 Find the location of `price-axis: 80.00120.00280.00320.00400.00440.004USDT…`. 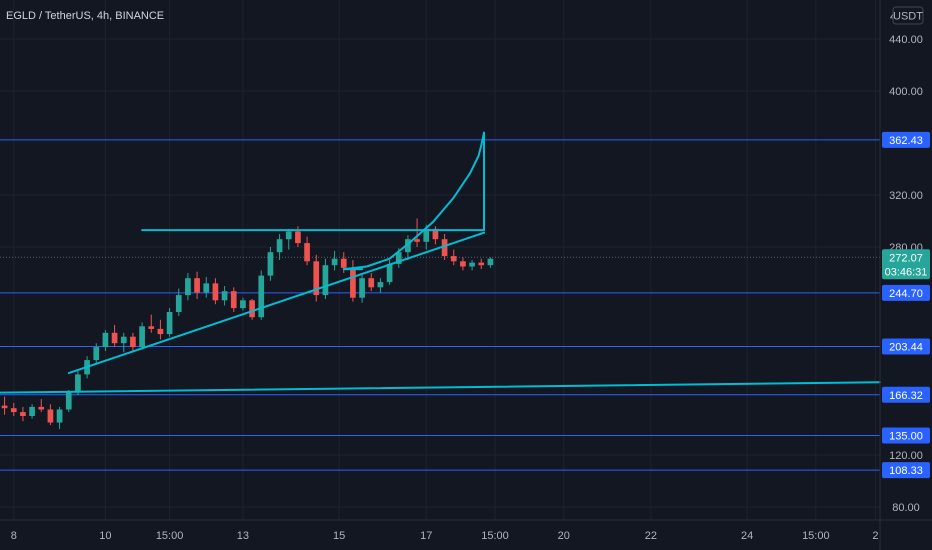

price-axis: 80.00120.00280.00320.00400.00440.004USDT… is located at coordinates (904, 275).